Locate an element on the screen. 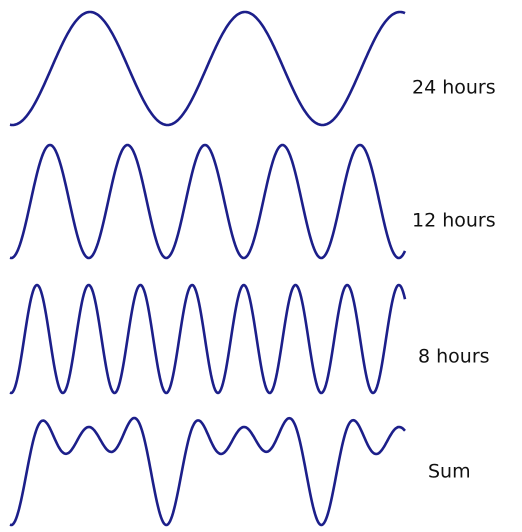 The height and width of the screenshot is (532, 522). label: 12 hours is located at coordinates (454, 221).